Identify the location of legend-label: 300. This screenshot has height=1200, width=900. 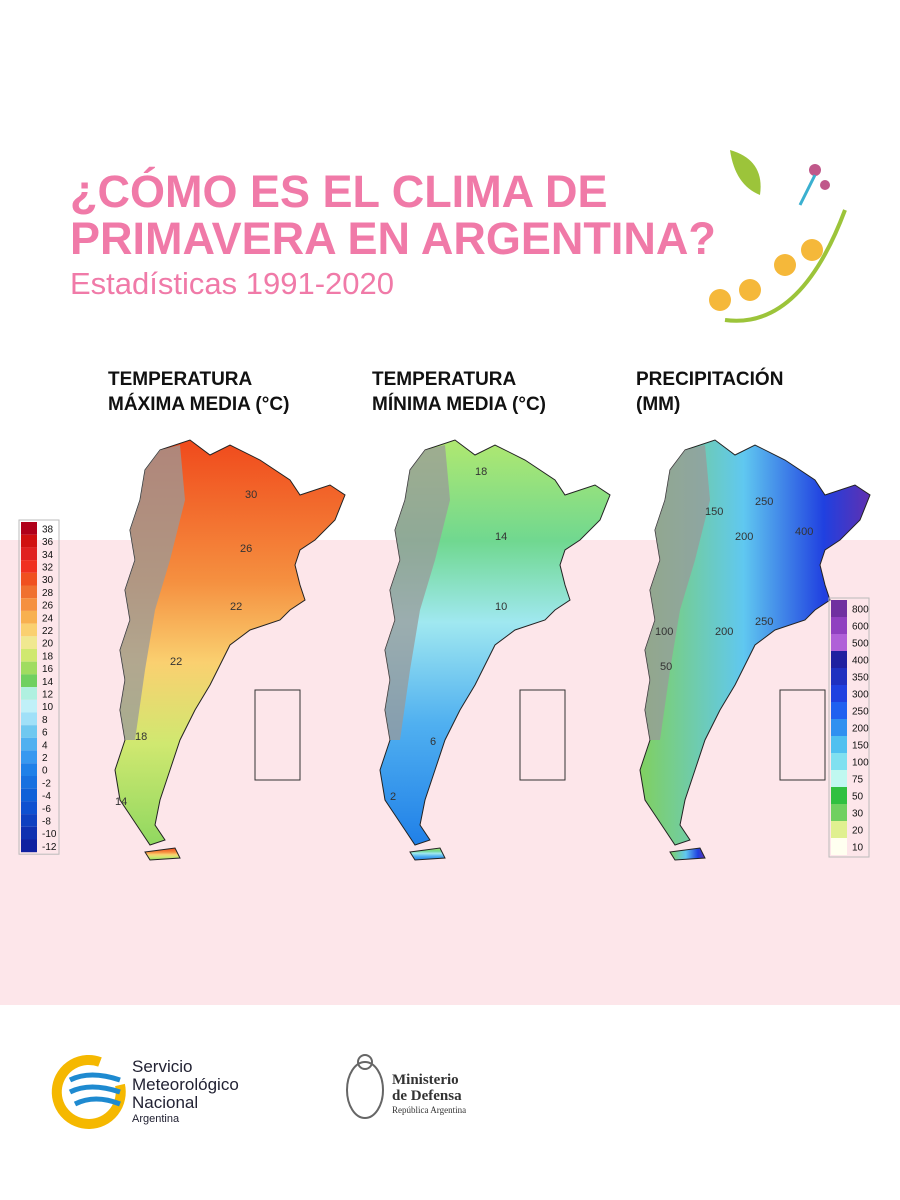
(860, 695).